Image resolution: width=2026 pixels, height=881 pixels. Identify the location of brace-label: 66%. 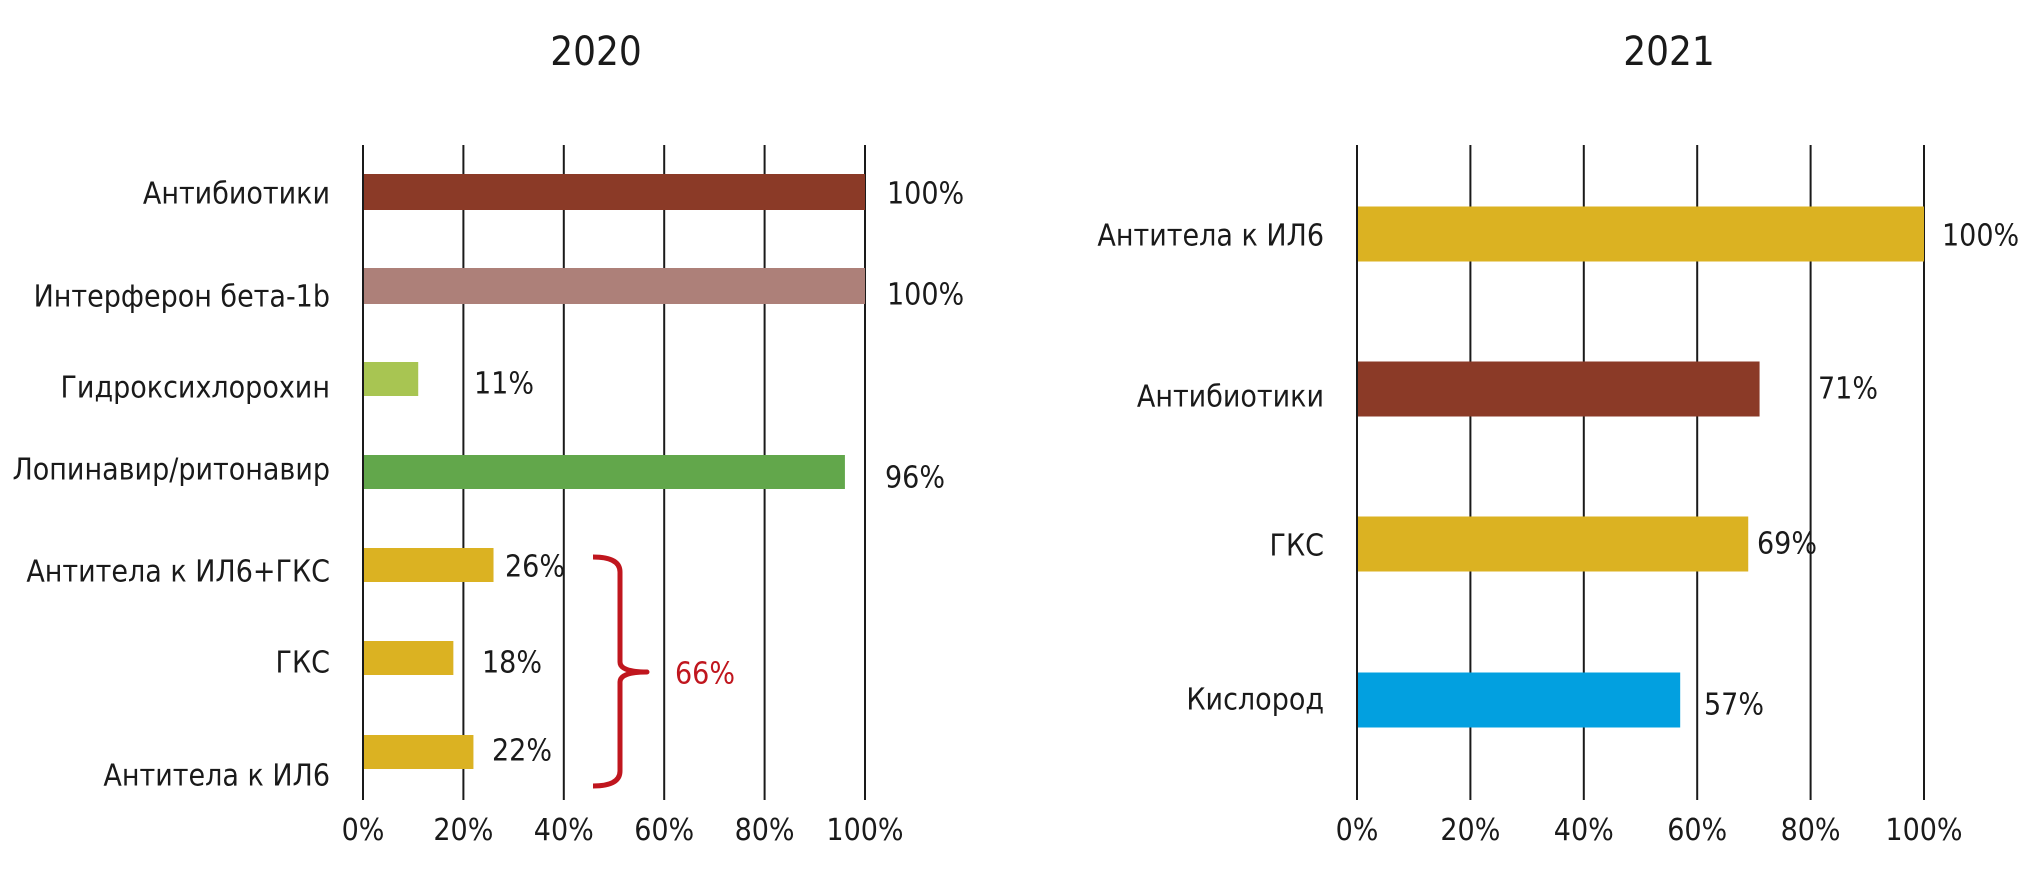
(705, 674).